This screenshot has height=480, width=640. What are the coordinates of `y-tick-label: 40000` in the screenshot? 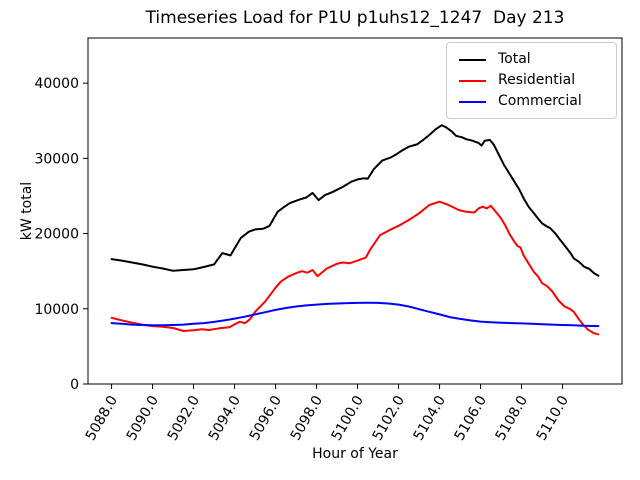 It's located at (56, 84).